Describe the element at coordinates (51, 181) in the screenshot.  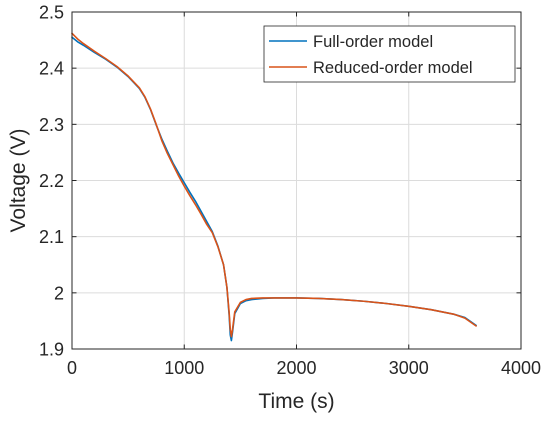
I see `y-tick-label: 2.2` at that location.